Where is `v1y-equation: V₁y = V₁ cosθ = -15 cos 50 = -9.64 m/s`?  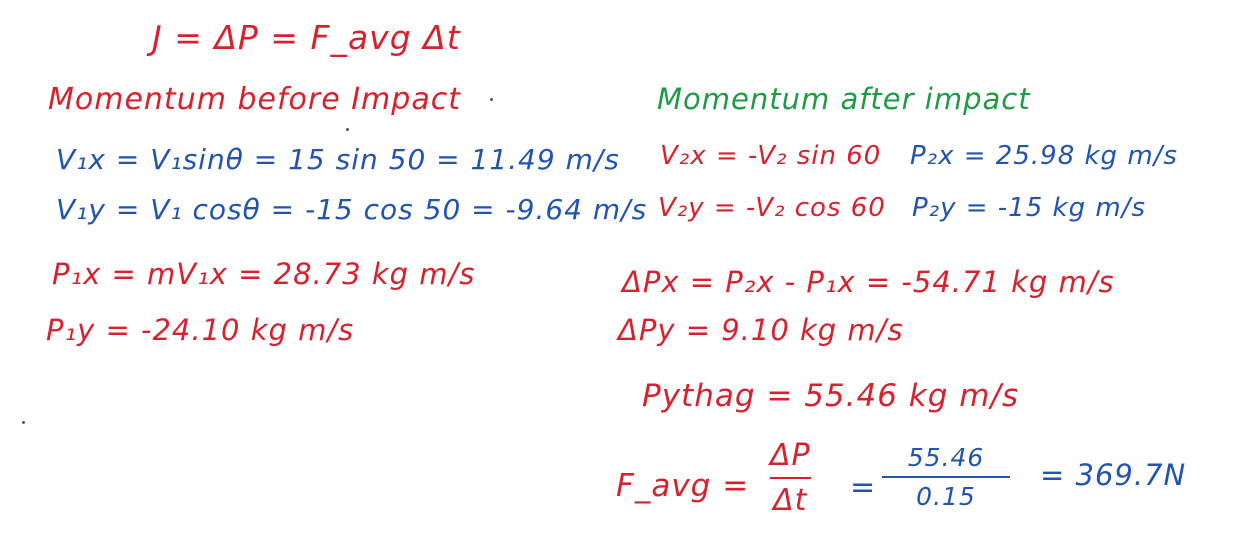 v1y-equation: V₁y = V₁ cosθ = -15 cos 50 = -9.64 m/s is located at coordinates (352, 209).